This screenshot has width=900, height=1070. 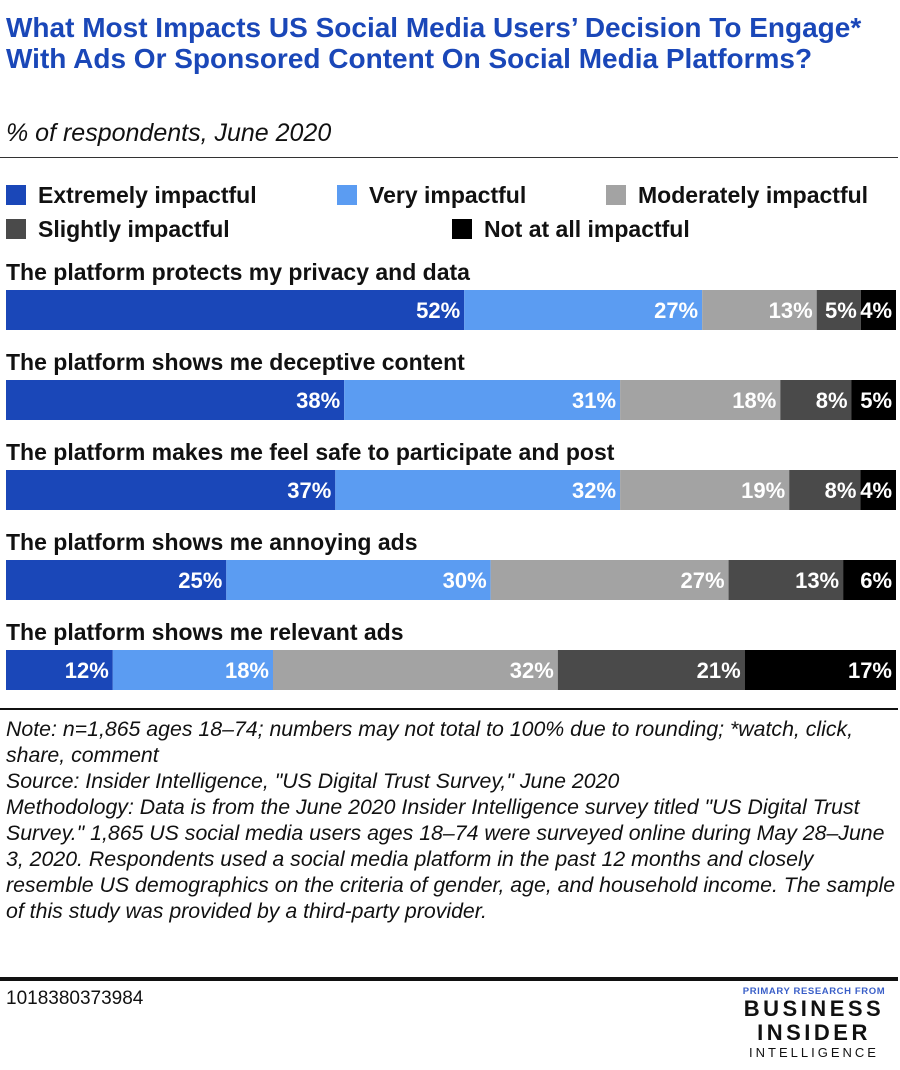 What do you see at coordinates (169, 133) in the screenshot?
I see `chart-subtitle: % of respondents, June 2020` at bounding box center [169, 133].